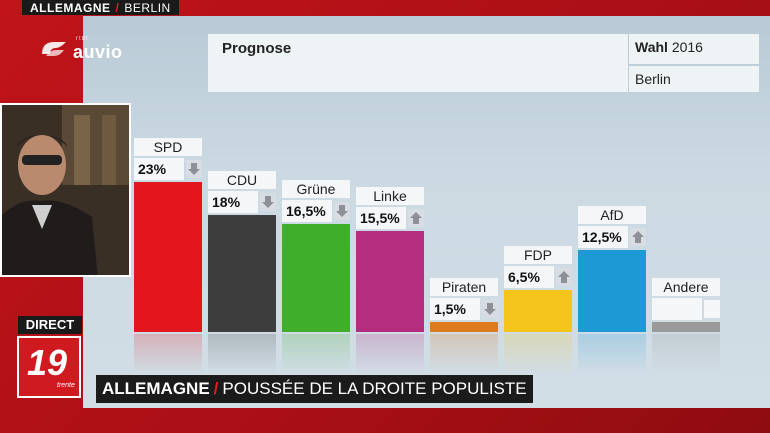 Image resolution: width=770 pixels, height=433 pixels. What do you see at coordinates (686, 287) in the screenshot?
I see `bar-label-andere: Andere` at bounding box center [686, 287].